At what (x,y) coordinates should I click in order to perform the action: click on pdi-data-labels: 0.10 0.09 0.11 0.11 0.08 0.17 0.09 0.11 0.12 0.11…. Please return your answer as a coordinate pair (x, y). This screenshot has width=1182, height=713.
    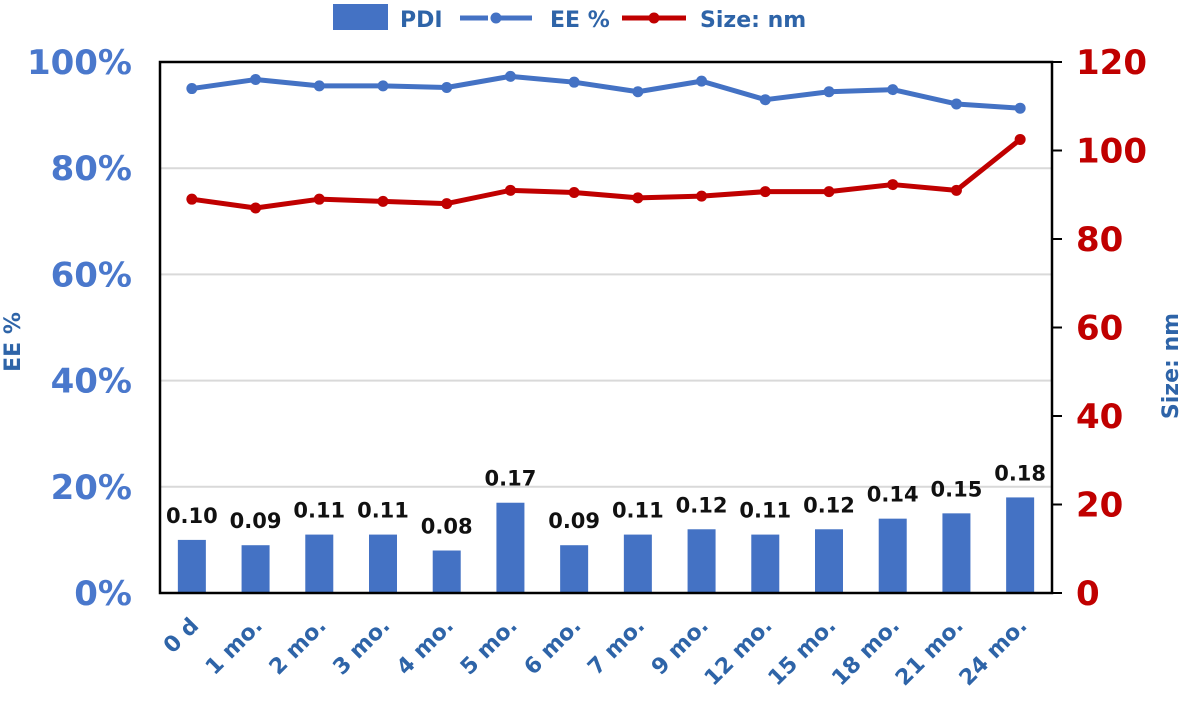
    Looking at the image, I should click on (606, 499).